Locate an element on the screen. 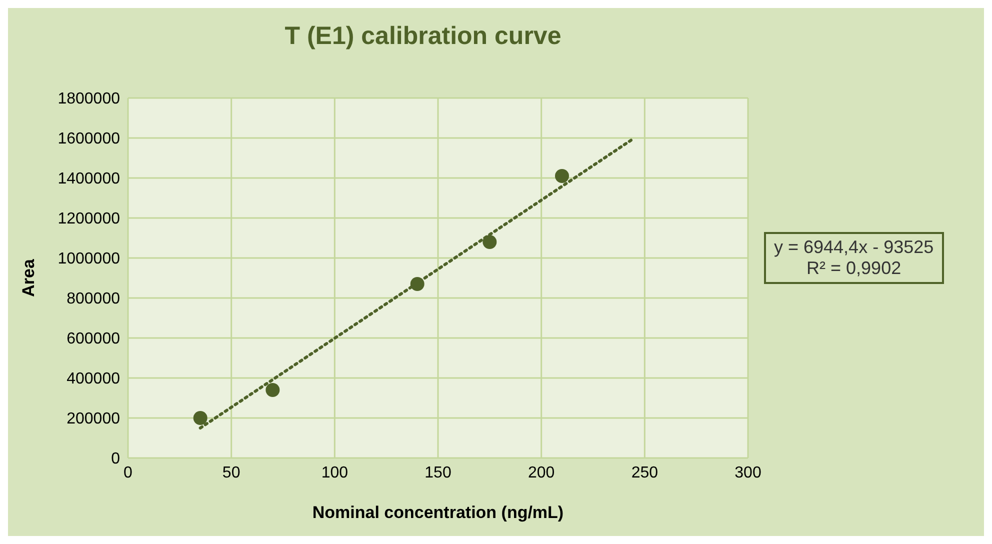  chart-title: T (E1) calibration curve is located at coordinates (423, 36).